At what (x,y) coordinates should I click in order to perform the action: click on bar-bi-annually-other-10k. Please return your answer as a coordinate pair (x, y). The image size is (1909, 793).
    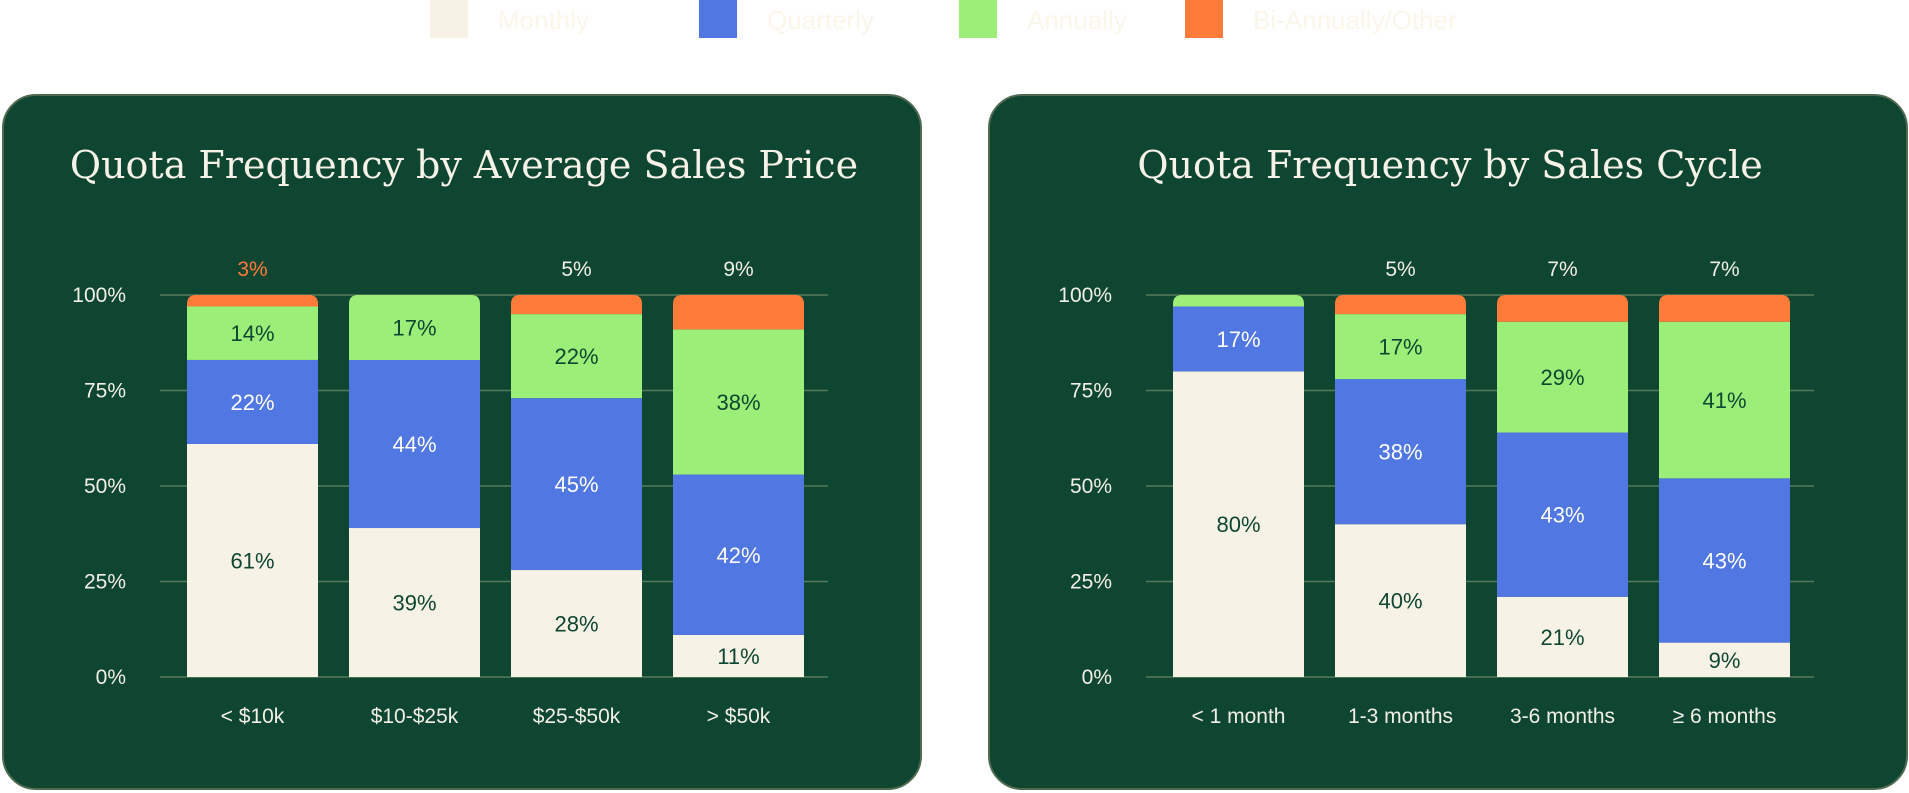
    Looking at the image, I should click on (252, 301).